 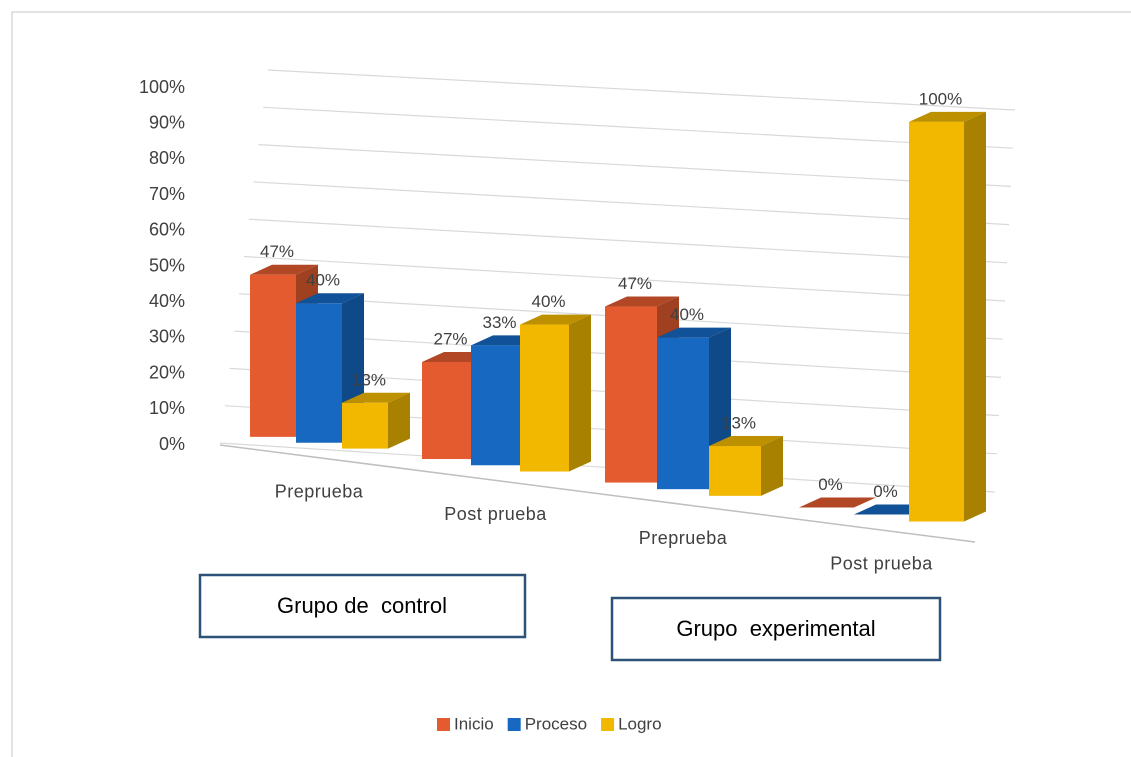 What do you see at coordinates (167, 372) in the screenshot?
I see `y-tick-label: 20%` at bounding box center [167, 372].